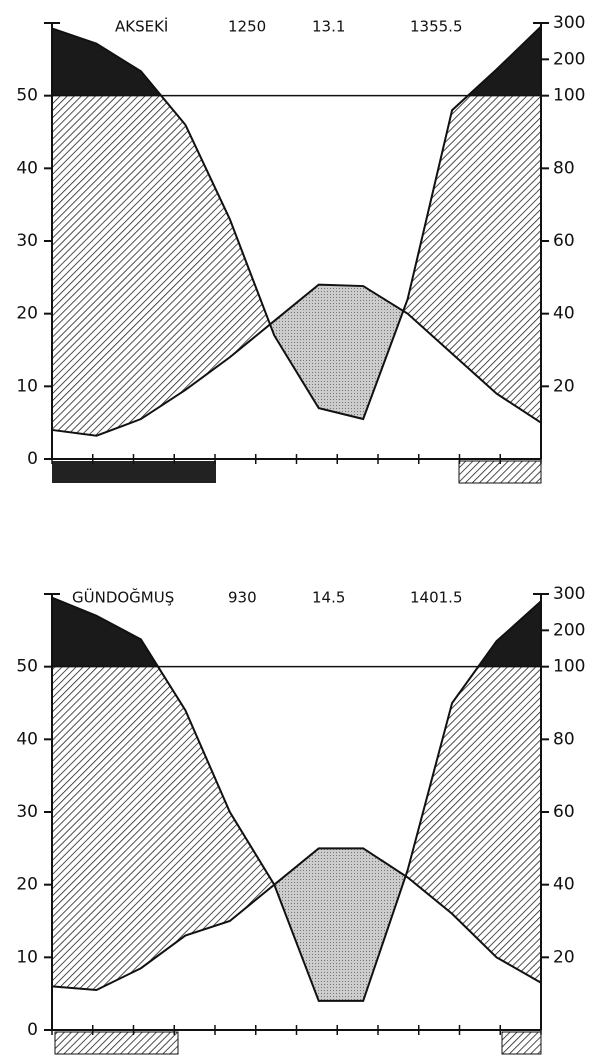 The image size is (599, 1061). What do you see at coordinates (141, 26) in the screenshot?
I see `header-station: AKSEKİ` at bounding box center [141, 26].